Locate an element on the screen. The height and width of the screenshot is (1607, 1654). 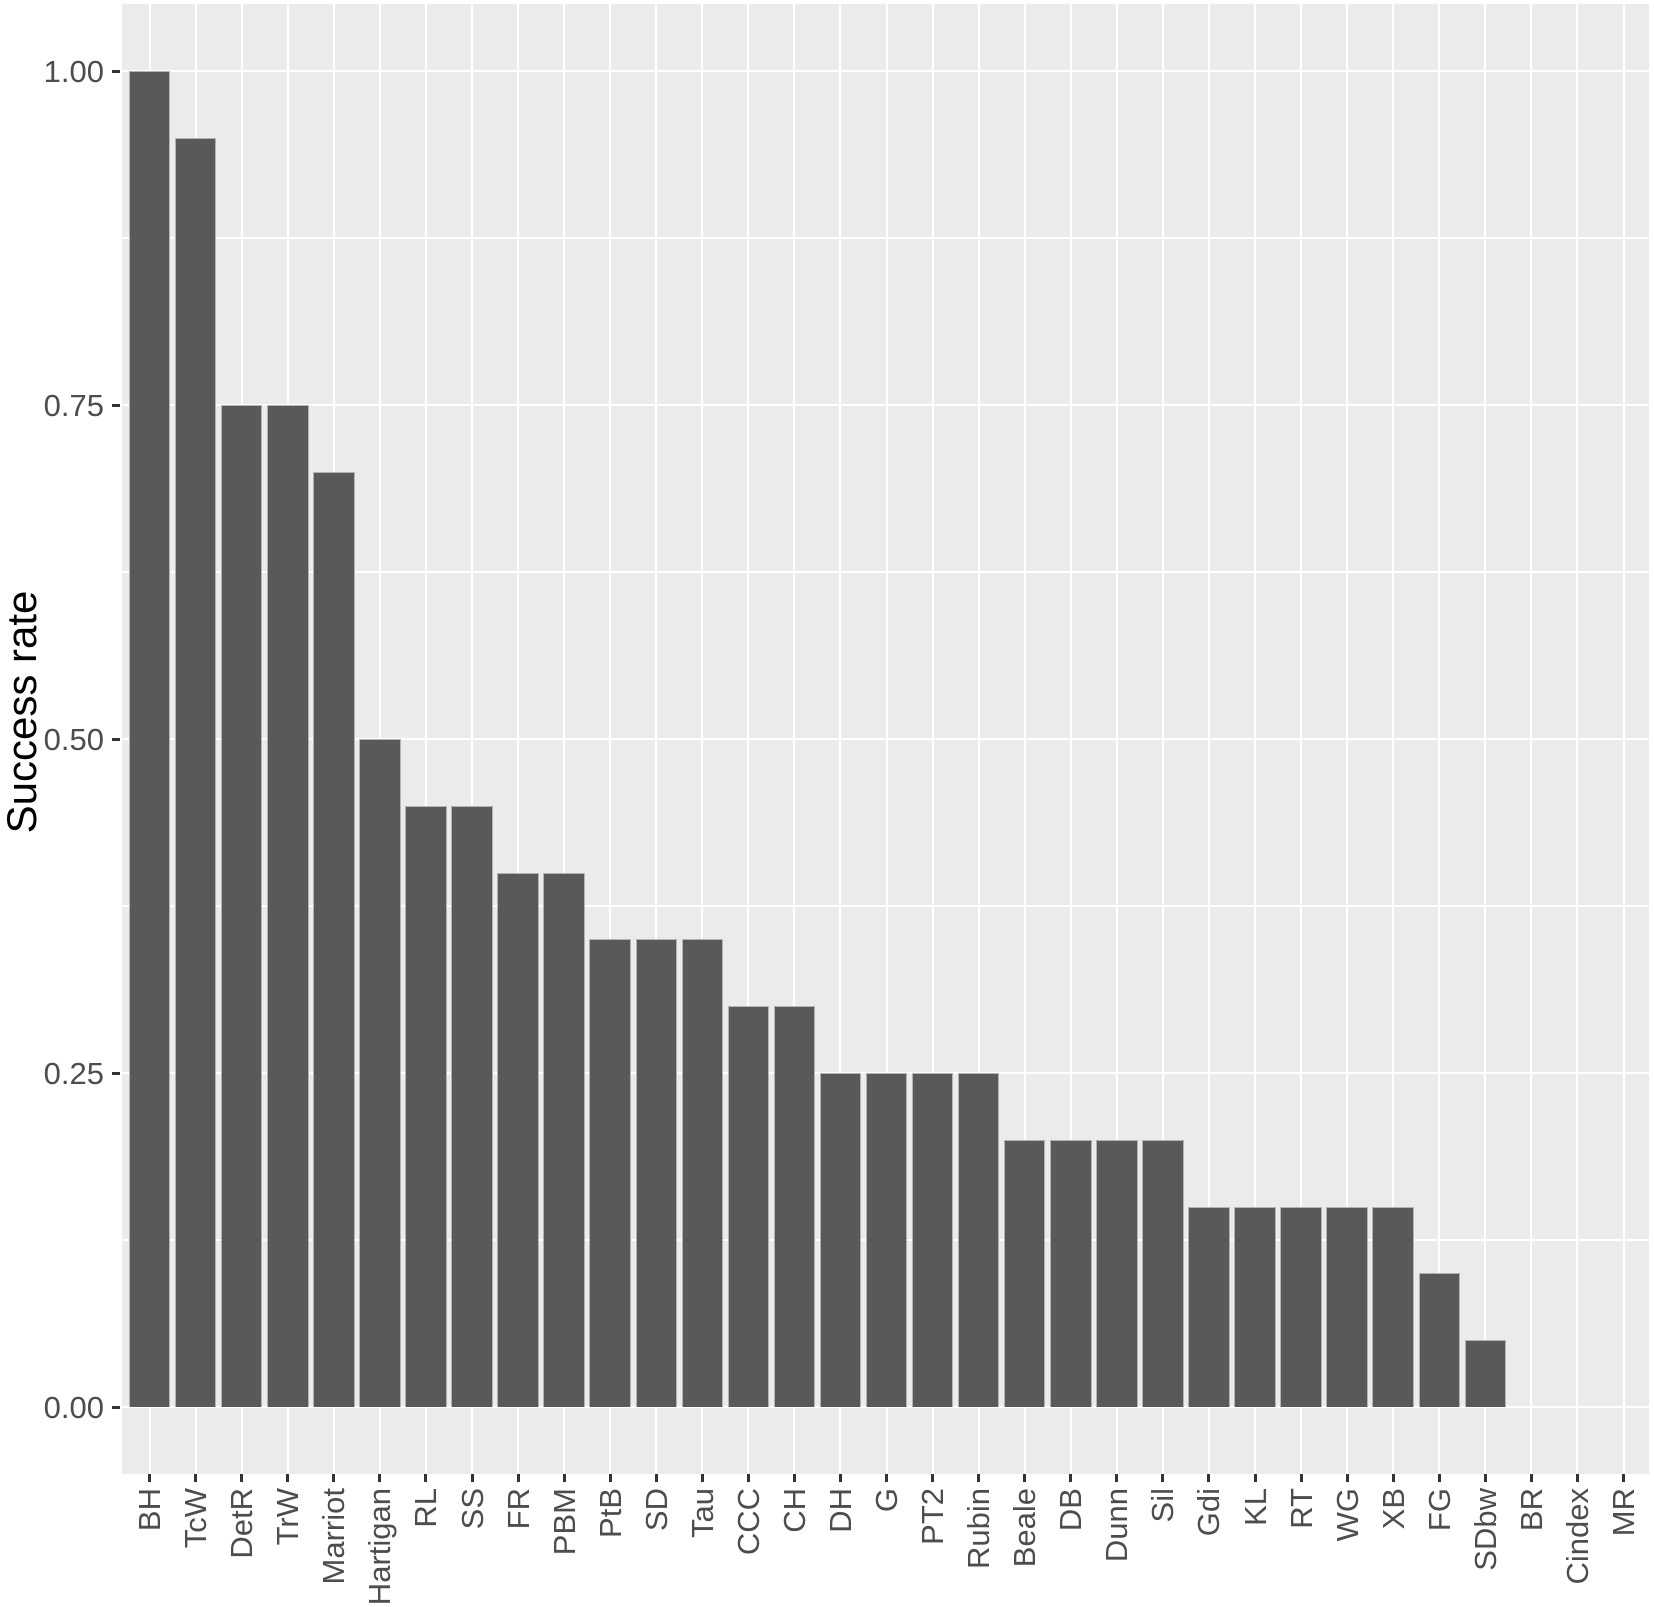
x-tick-label: Sil is located at coordinates (1163, 1505).